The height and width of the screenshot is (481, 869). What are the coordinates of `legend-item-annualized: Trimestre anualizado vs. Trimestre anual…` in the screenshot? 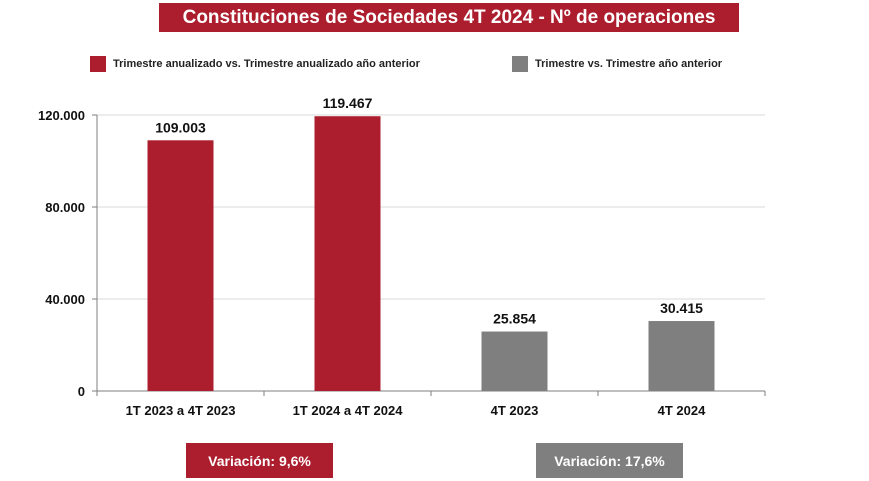 It's located at (255, 64).